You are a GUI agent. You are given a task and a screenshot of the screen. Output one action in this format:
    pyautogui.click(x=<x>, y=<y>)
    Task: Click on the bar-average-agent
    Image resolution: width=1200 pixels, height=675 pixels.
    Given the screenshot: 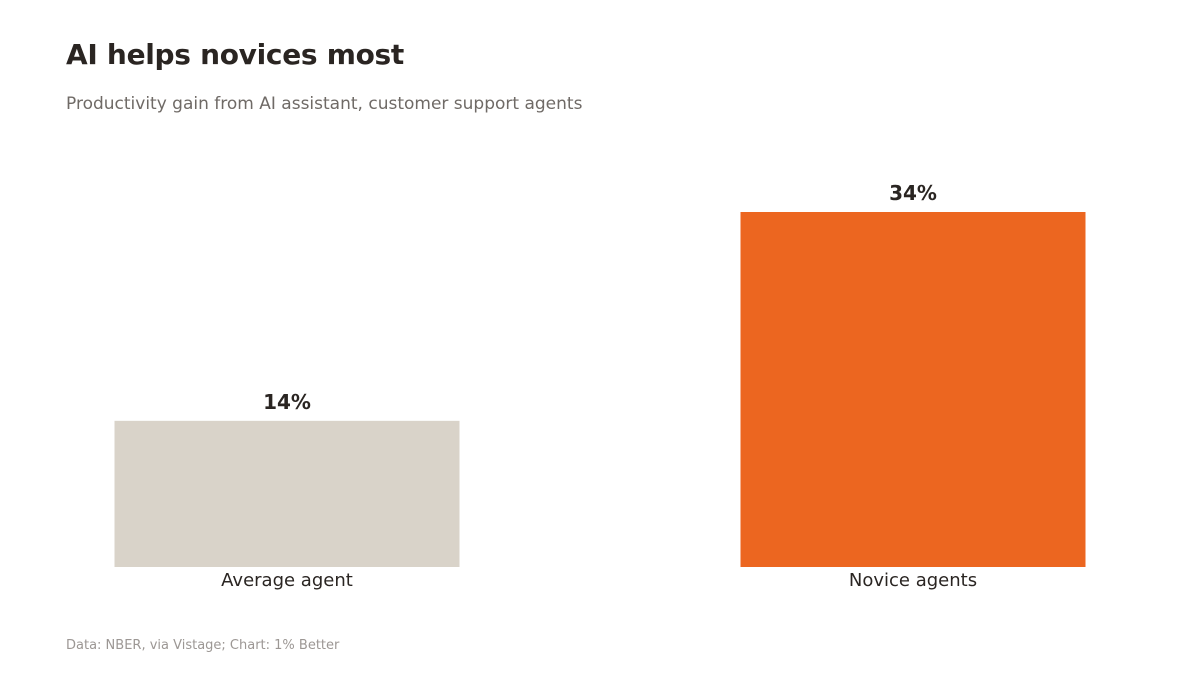 What is the action you would take?
    pyautogui.click(x=287, y=493)
    